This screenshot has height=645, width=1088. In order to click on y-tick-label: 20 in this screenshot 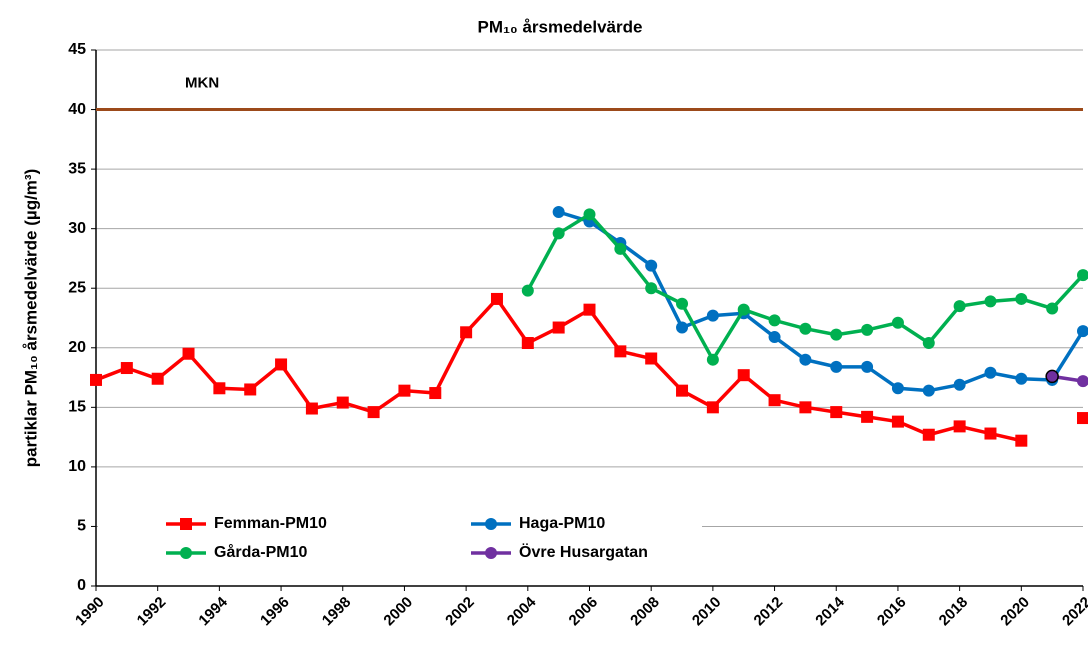, I will do `click(77, 347)`.